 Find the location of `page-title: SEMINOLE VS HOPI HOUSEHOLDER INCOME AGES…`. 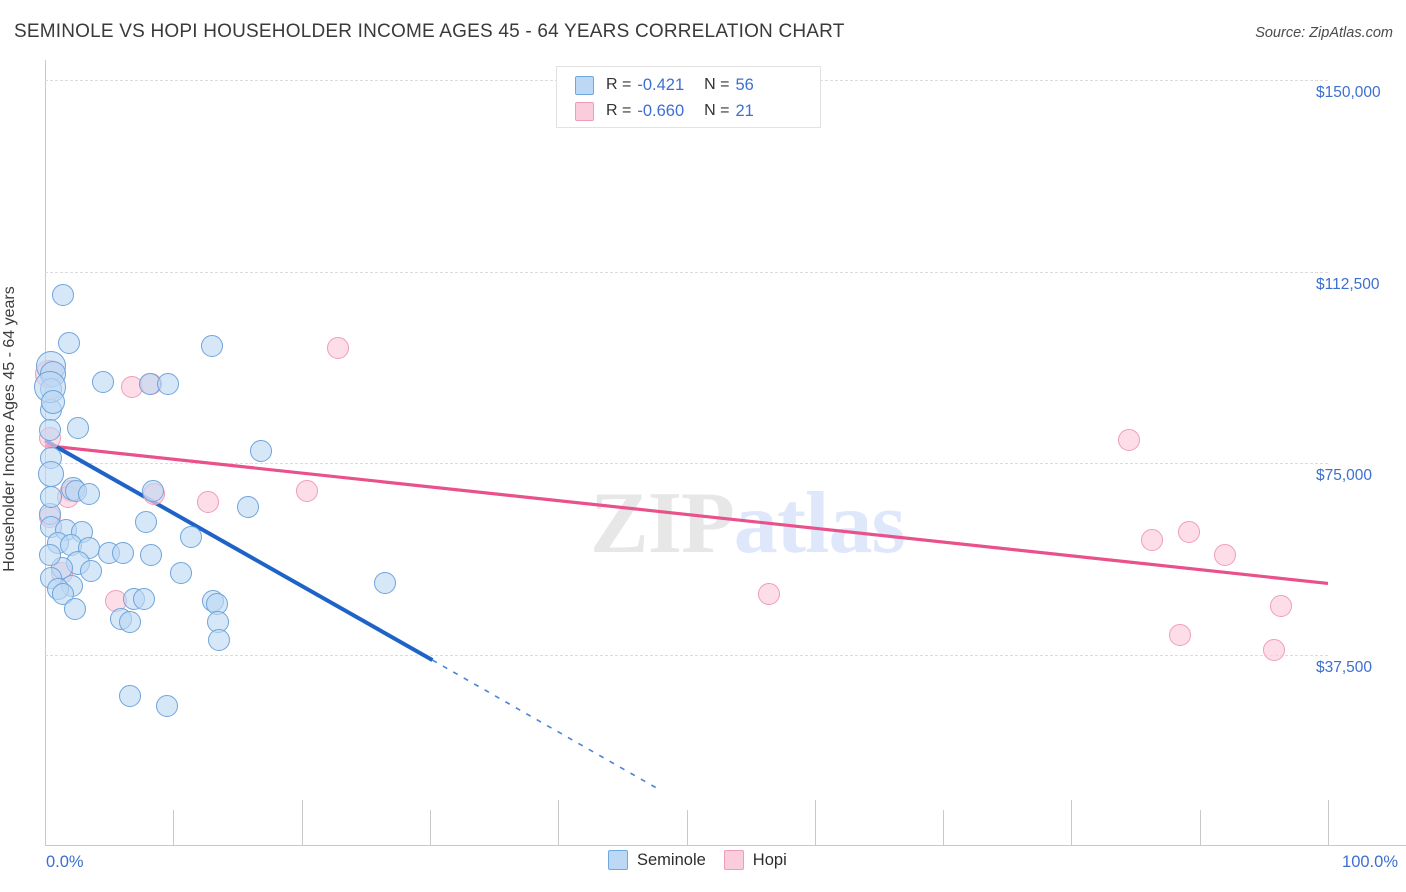

page-title: SEMINOLE VS HOPI HOUSEHOLDER INCOME AGES… is located at coordinates (429, 31).